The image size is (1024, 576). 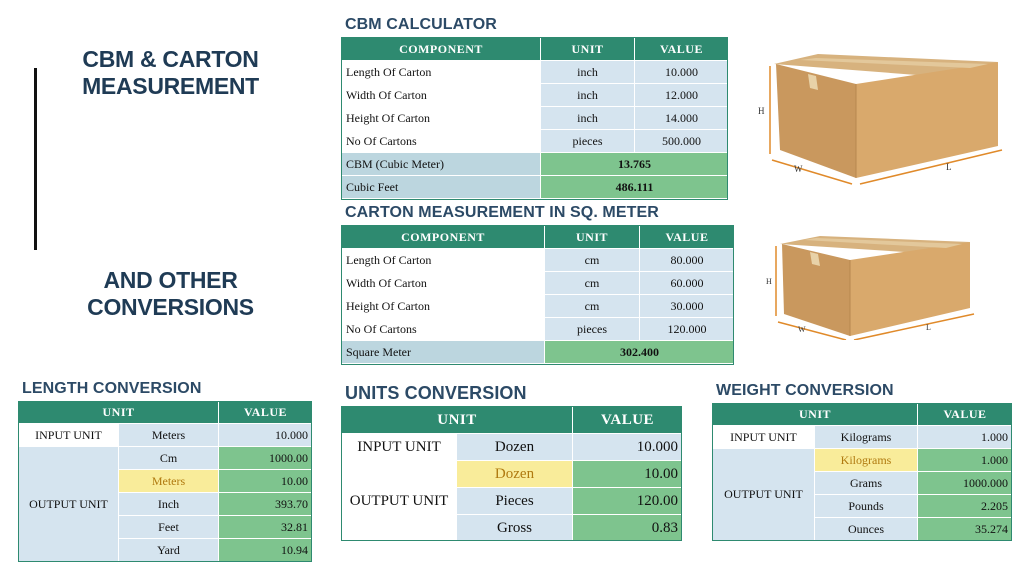 What do you see at coordinates (421, 24) in the screenshot?
I see `cbm-title: CBM CALCULATOR` at bounding box center [421, 24].